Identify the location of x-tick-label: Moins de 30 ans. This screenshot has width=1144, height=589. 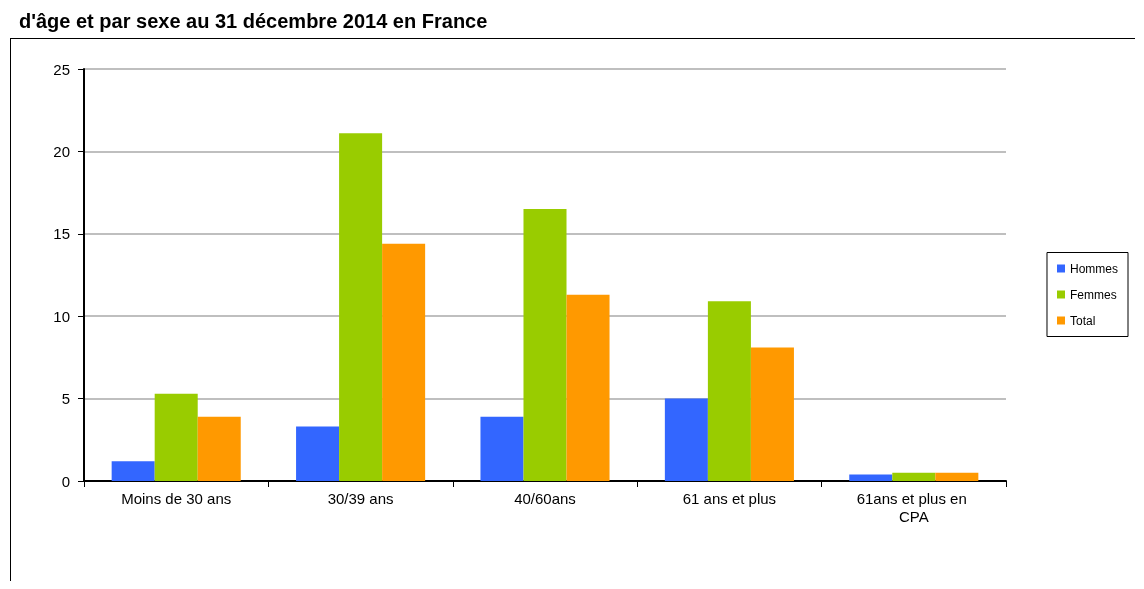
(176, 498).